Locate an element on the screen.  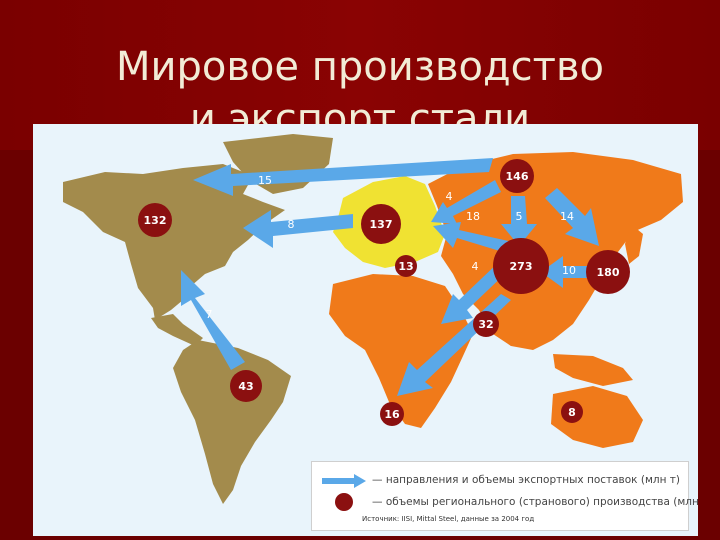
svg-text: 137 is located at coordinates (381, 224).